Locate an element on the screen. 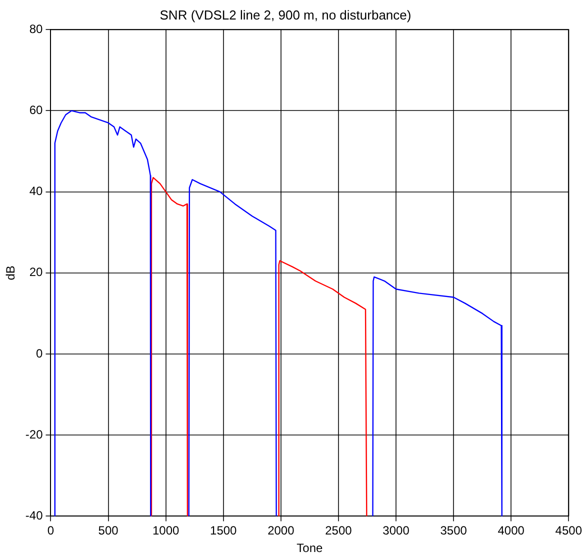 This screenshot has width=585, height=556. y-tick-label: 40 is located at coordinates (36, 191).